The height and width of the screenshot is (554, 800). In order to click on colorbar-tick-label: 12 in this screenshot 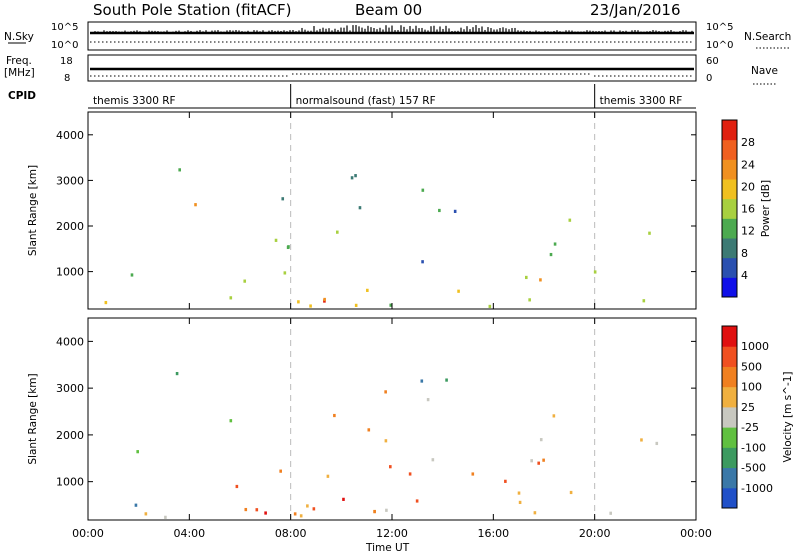, I will do `click(748, 231)`.